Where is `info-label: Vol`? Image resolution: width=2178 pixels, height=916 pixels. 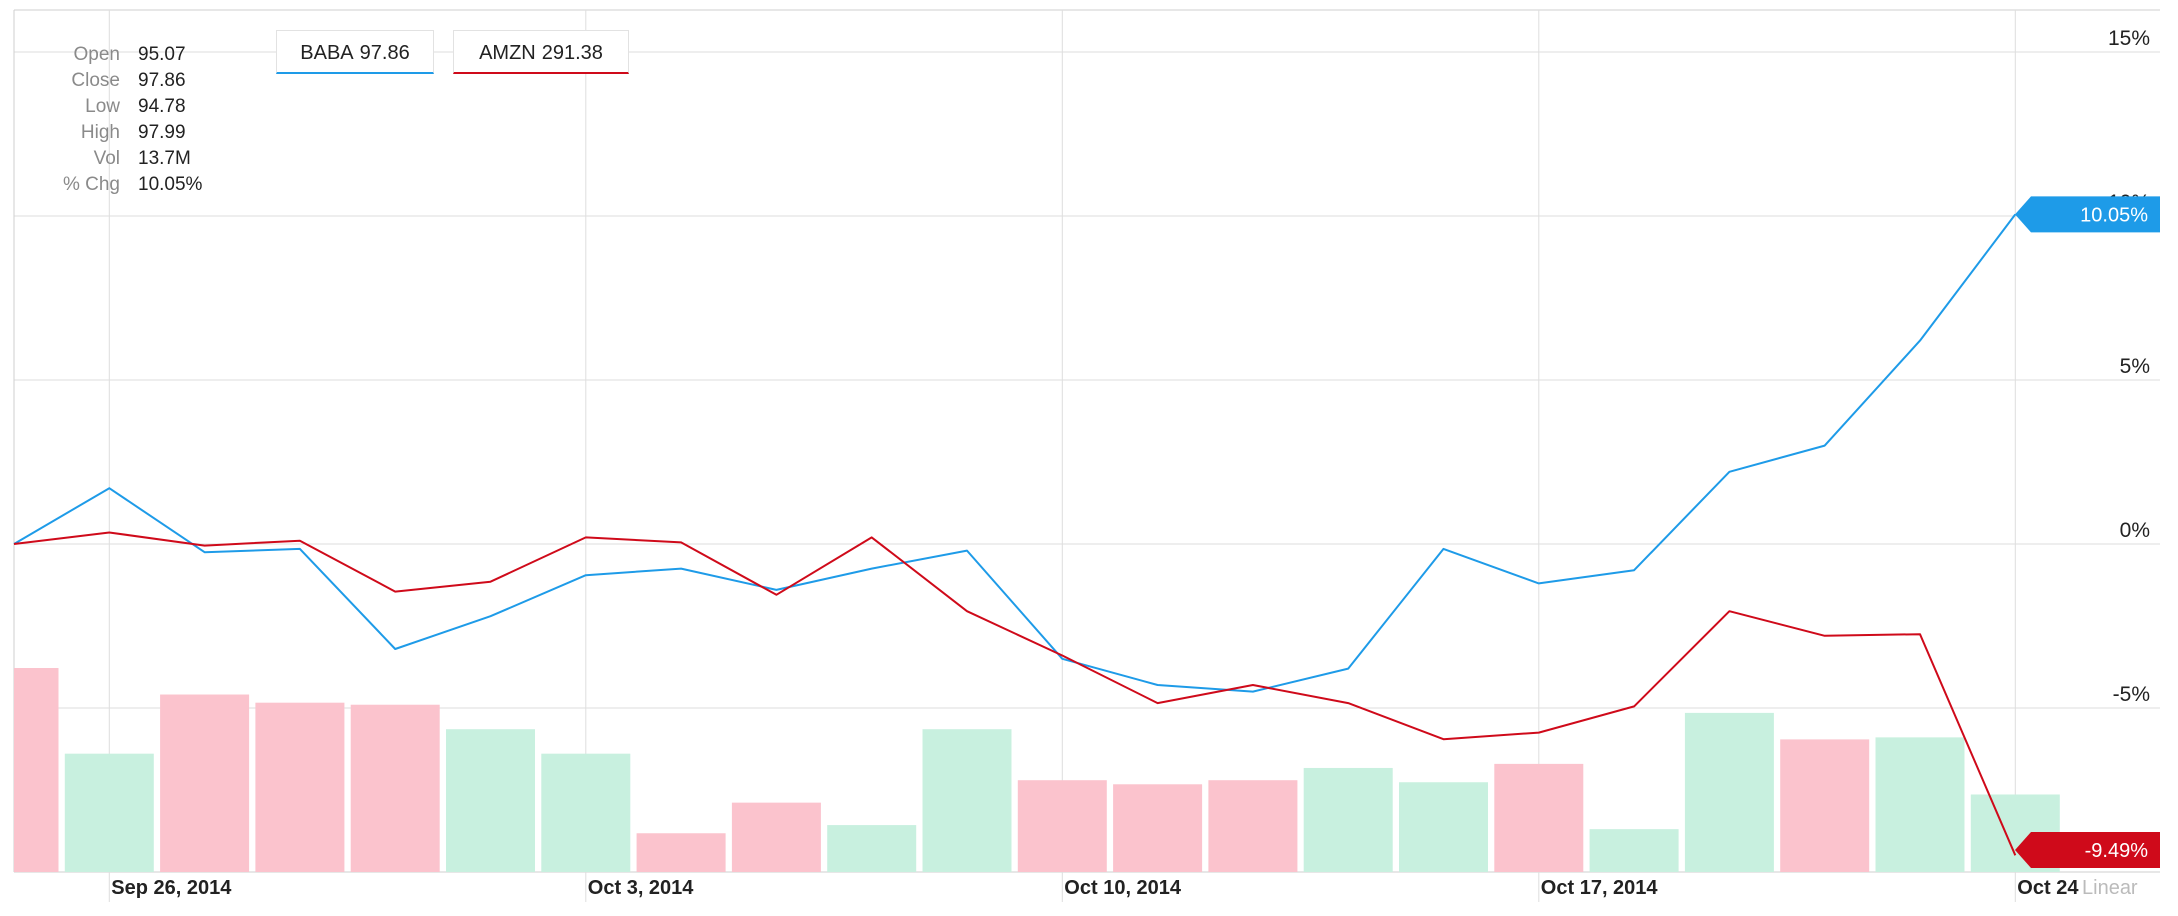 info-label: Vol is located at coordinates (106, 158).